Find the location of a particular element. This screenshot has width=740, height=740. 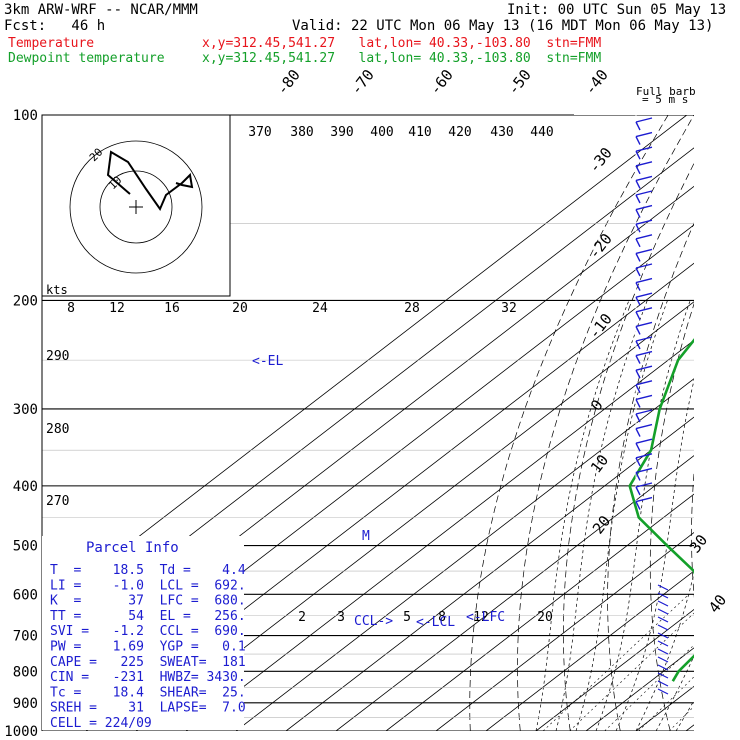

theta-label: 370 is located at coordinates (259, 132).